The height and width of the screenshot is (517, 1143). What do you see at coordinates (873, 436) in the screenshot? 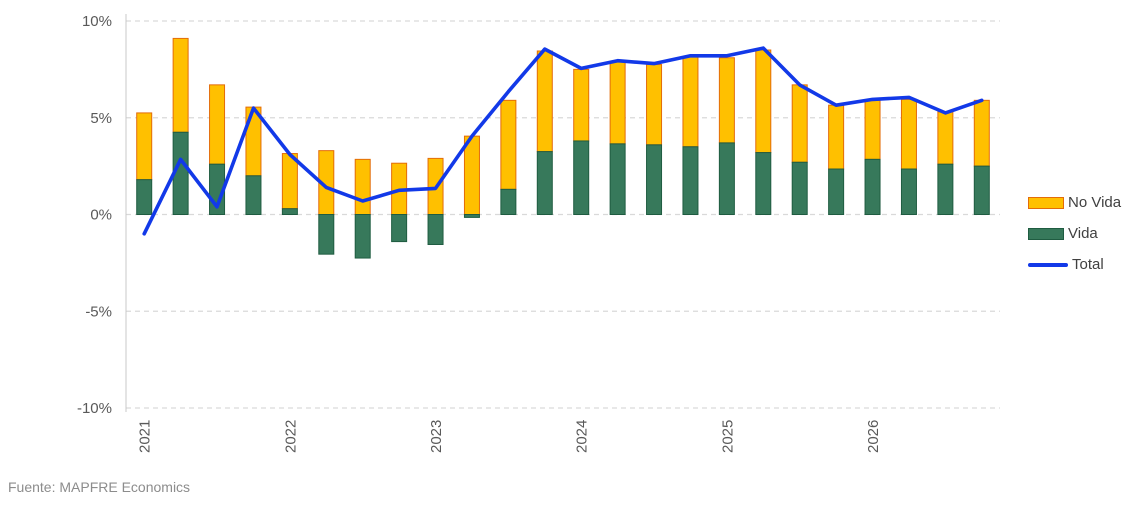
I see `x-axis-year-label: 2026` at bounding box center [873, 436].